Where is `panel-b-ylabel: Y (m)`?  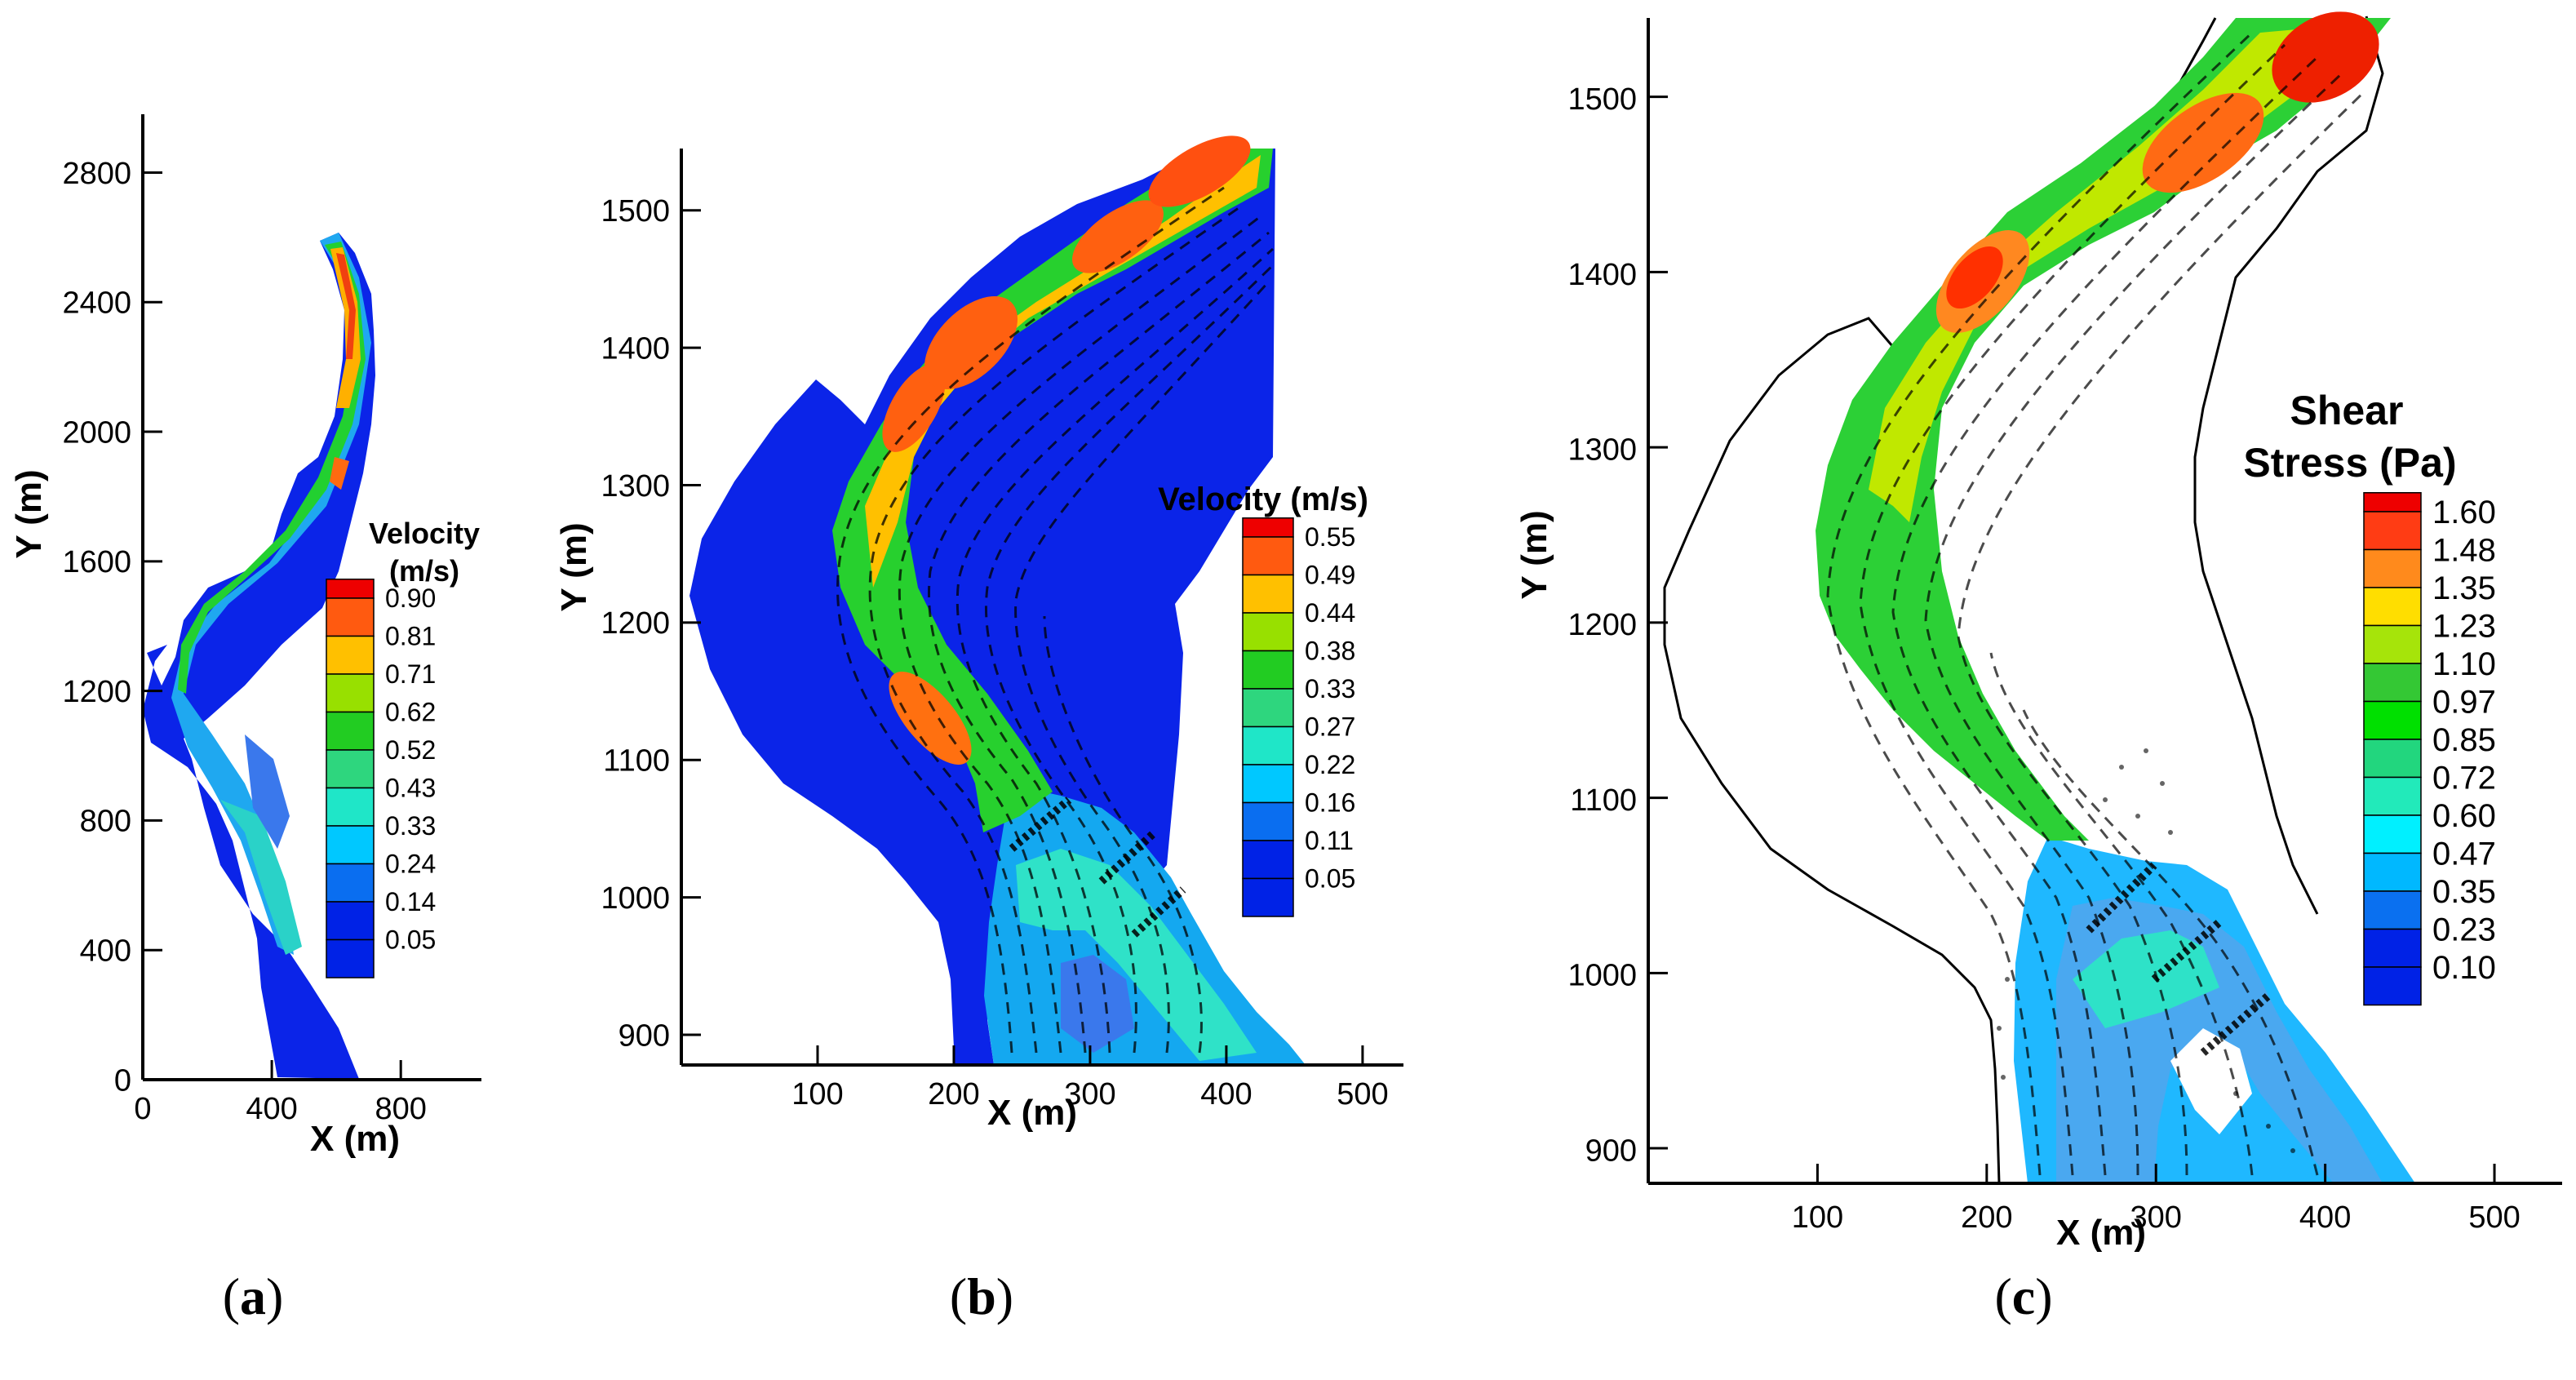
panel-b-ylabel: Y (m) is located at coordinates (574, 567).